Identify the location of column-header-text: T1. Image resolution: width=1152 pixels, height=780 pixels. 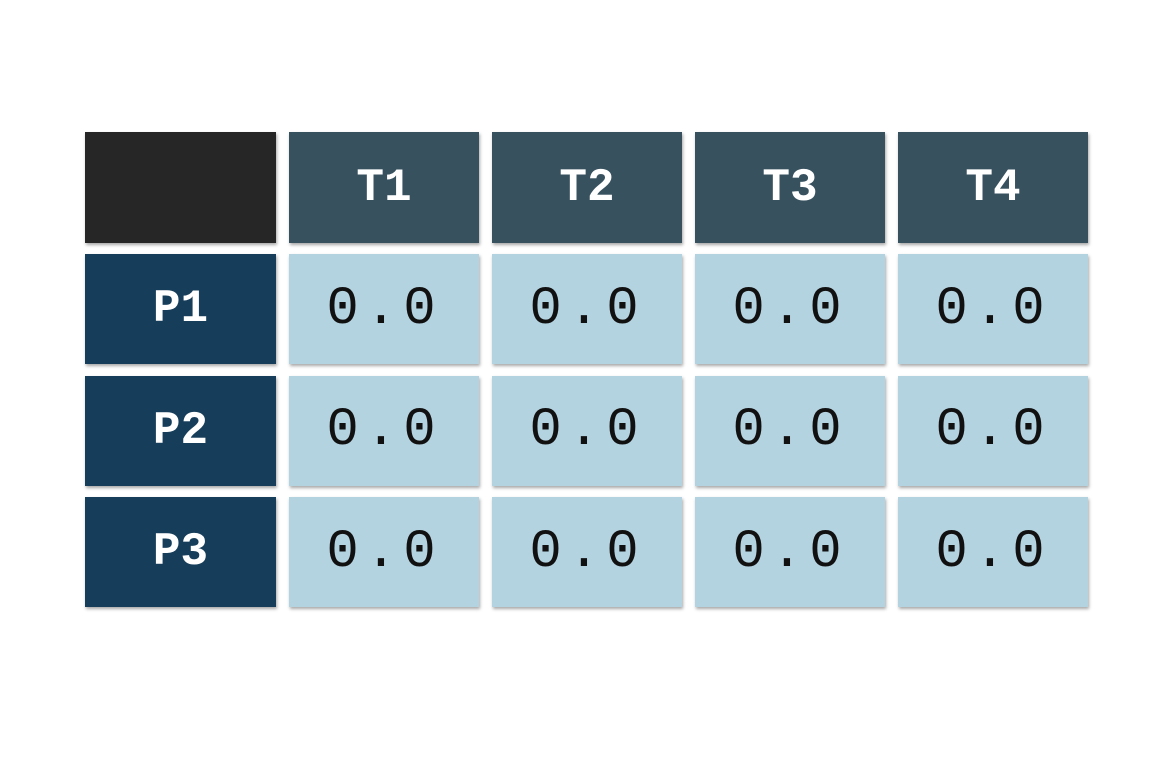
(384, 187).